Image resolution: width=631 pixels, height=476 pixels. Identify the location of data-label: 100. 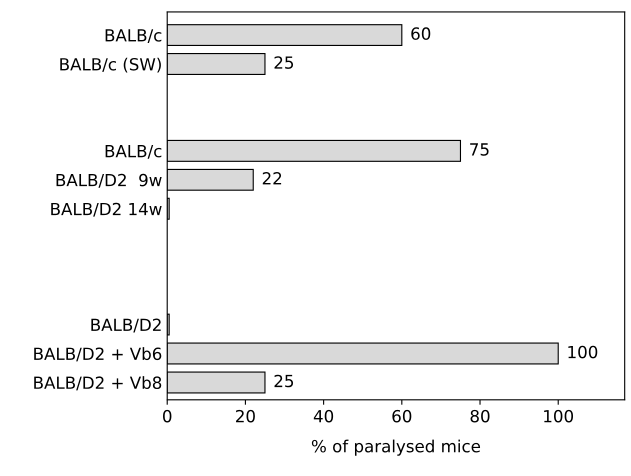
(583, 352).